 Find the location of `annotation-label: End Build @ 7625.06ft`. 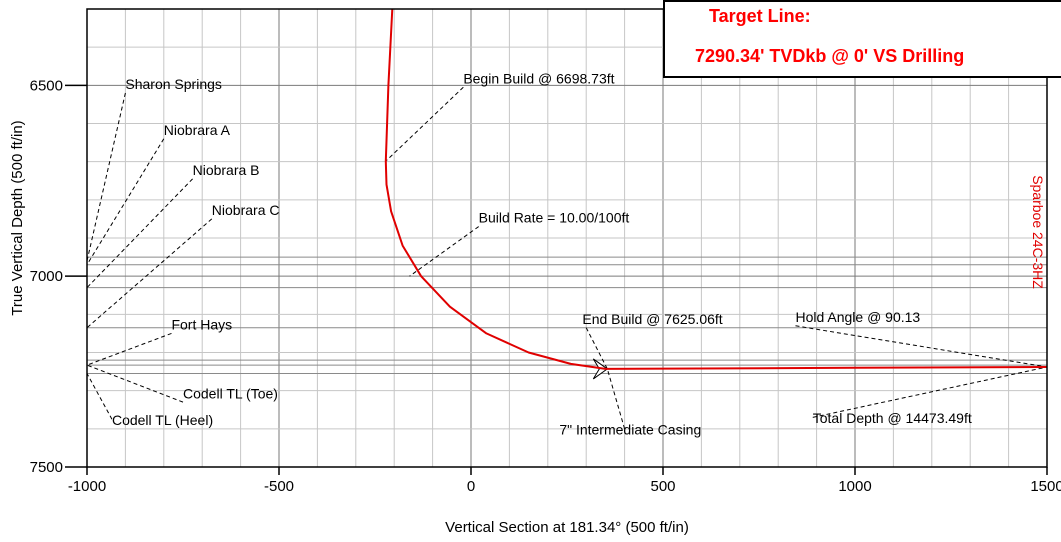

annotation-label: End Build @ 7625.06ft is located at coordinates (652, 319).